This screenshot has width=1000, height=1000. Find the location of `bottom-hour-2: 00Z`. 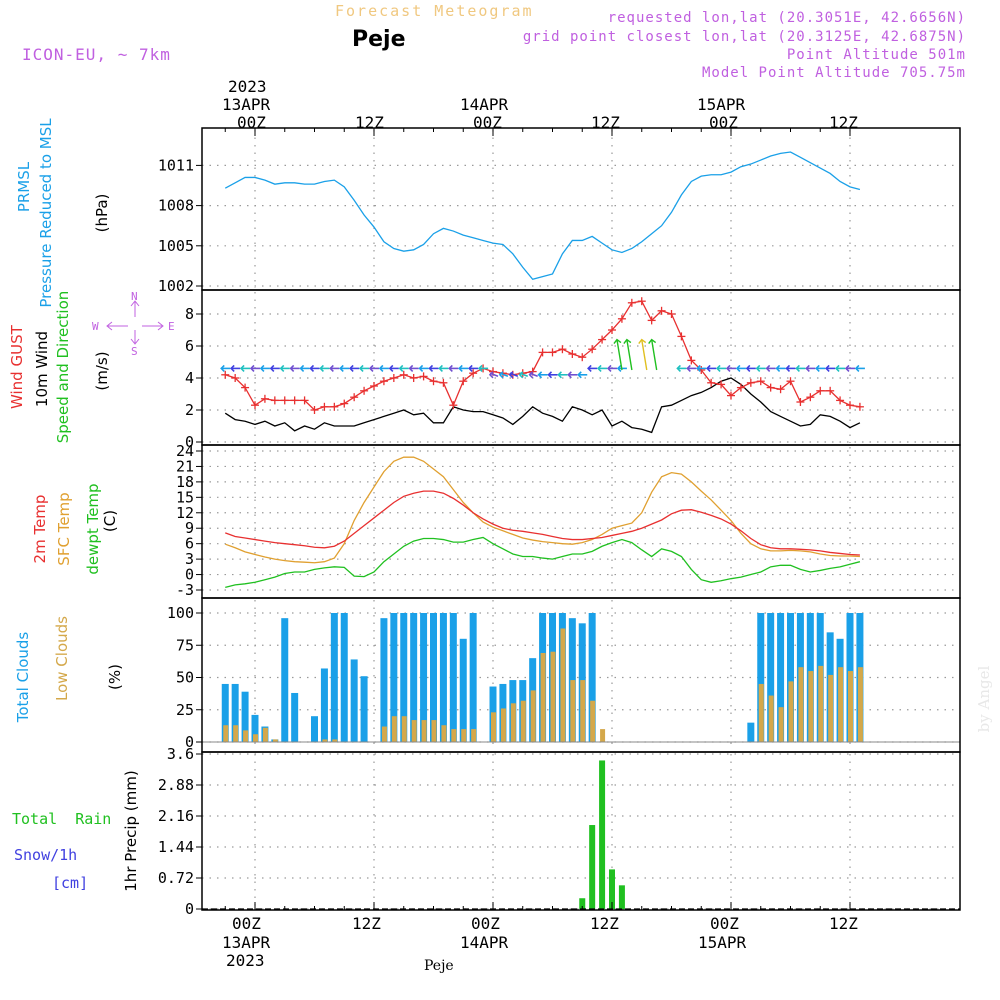

bottom-hour-2: 00Z is located at coordinates (485, 923).